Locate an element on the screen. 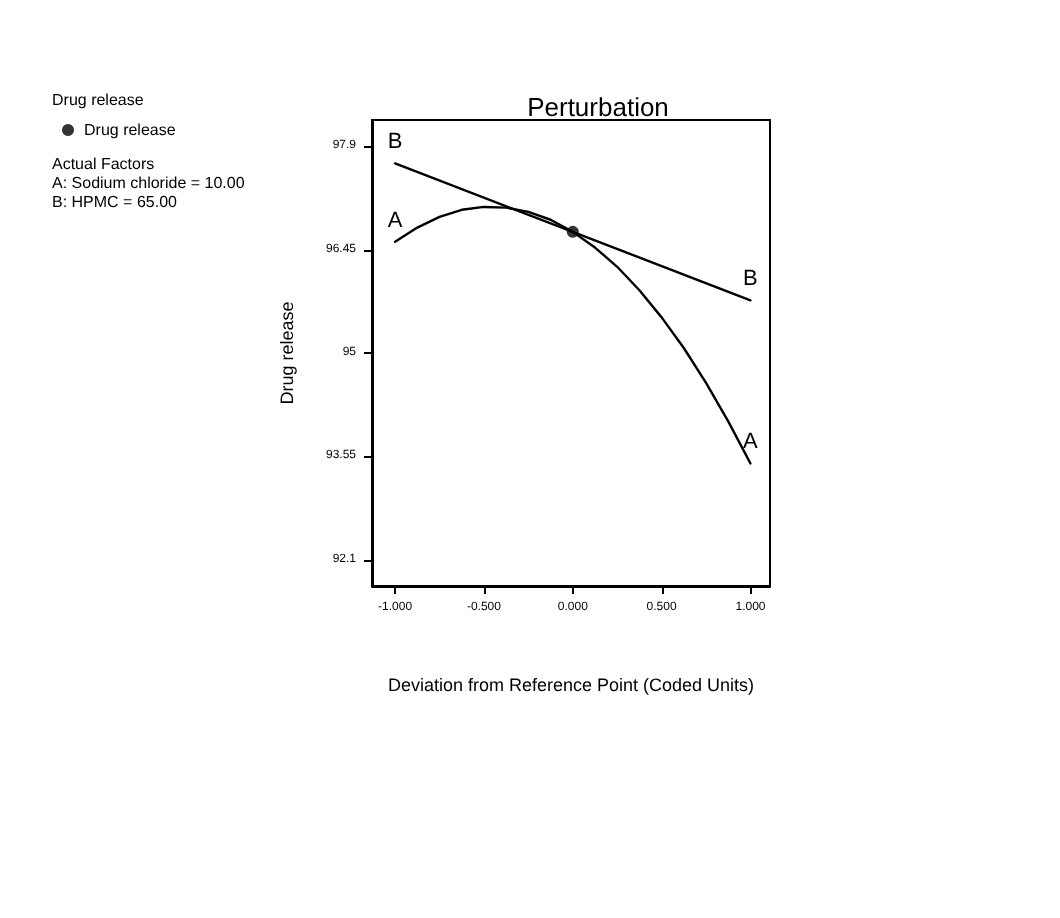  text: A: Sodium chloride = 10.00 is located at coordinates (149, 183).